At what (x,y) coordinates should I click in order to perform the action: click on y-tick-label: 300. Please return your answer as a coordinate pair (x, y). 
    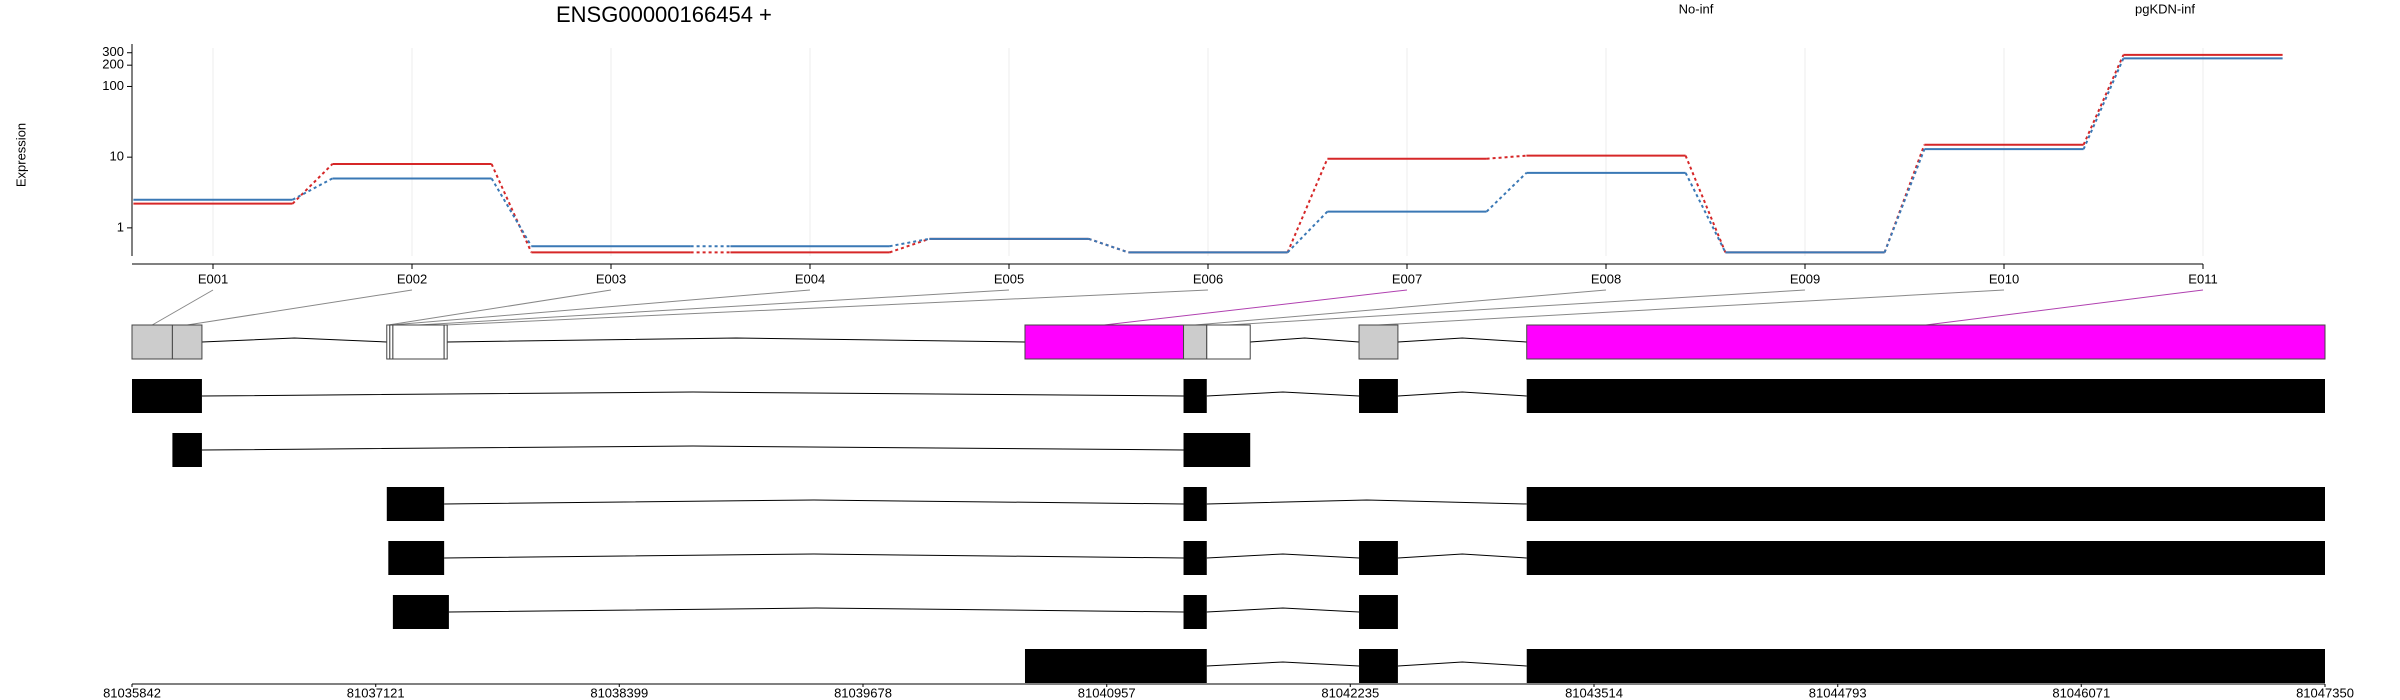
    Looking at the image, I should click on (113, 51).